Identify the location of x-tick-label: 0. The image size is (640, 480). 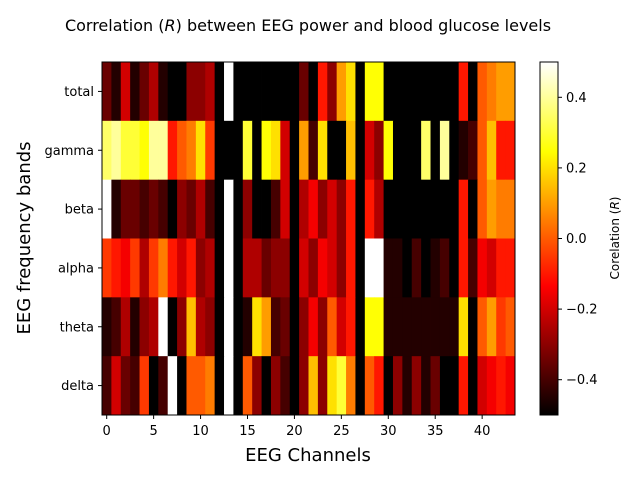
(107, 431).